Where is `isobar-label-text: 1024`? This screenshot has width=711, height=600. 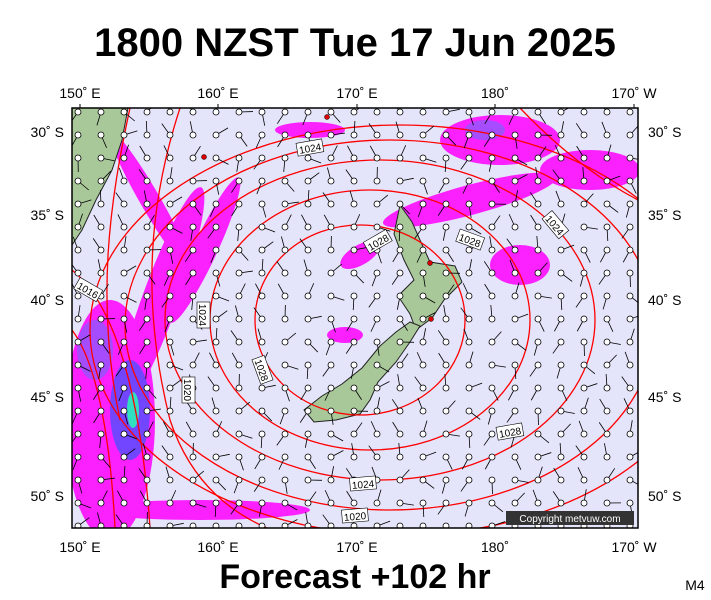
isobar-label-text: 1024 is located at coordinates (364, 485).